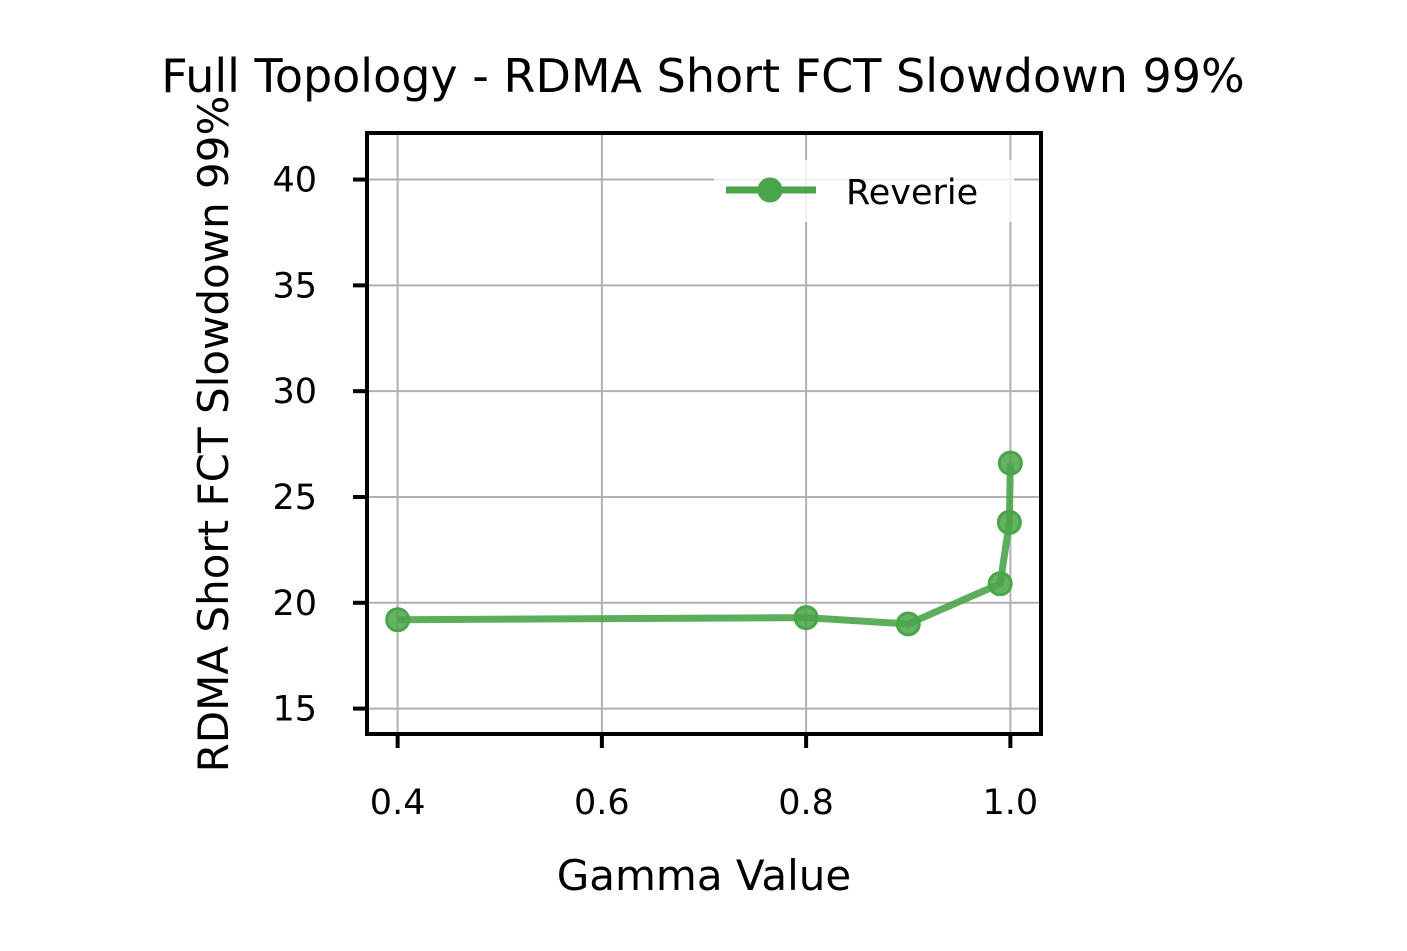  What do you see at coordinates (704, 875) in the screenshot?
I see `x-axis-label: Gamma Value` at bounding box center [704, 875].